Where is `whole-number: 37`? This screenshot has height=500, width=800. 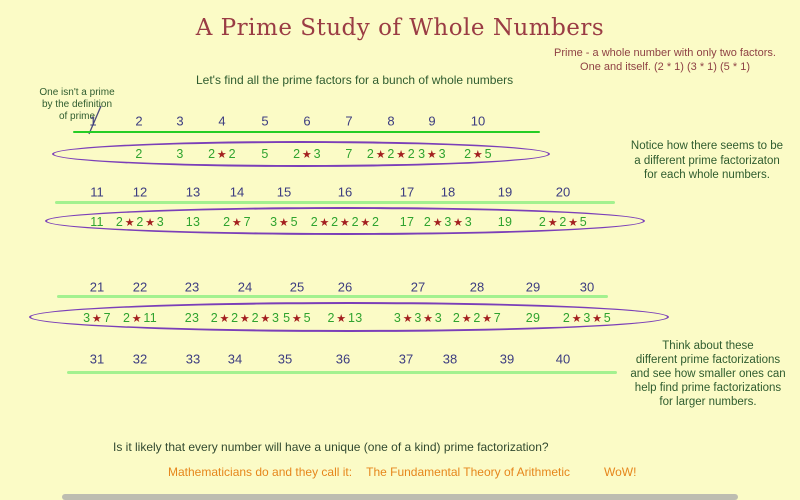 whole-number: 37 is located at coordinates (406, 359).